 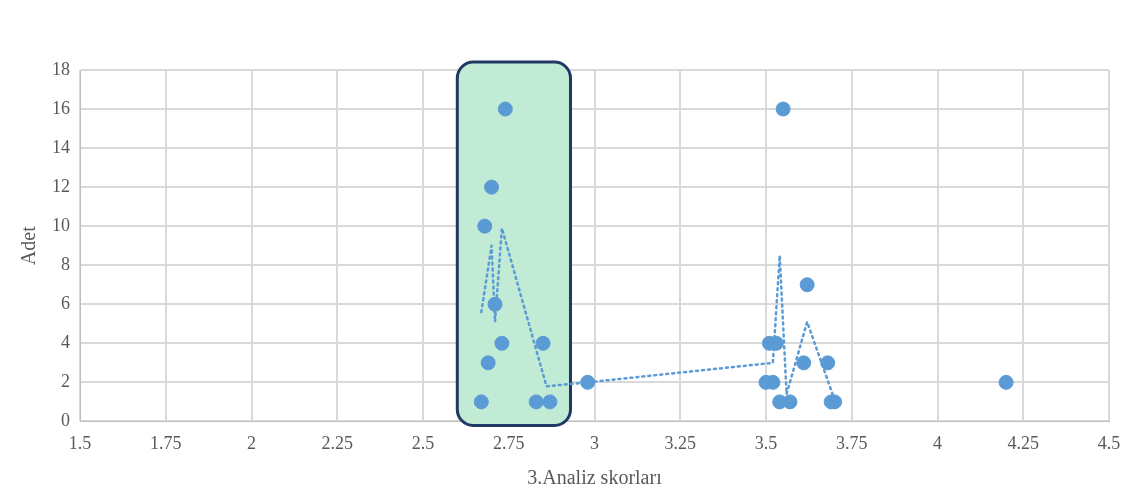 What do you see at coordinates (65, 303) in the screenshot?
I see `y-tick-label: 6` at bounding box center [65, 303].